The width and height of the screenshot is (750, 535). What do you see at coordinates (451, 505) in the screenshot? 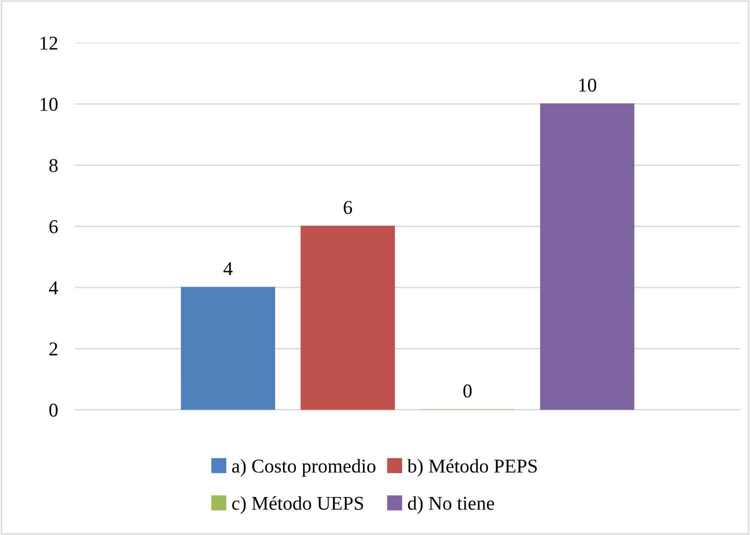
I see `legend-label: d) No tiene` at bounding box center [451, 505].